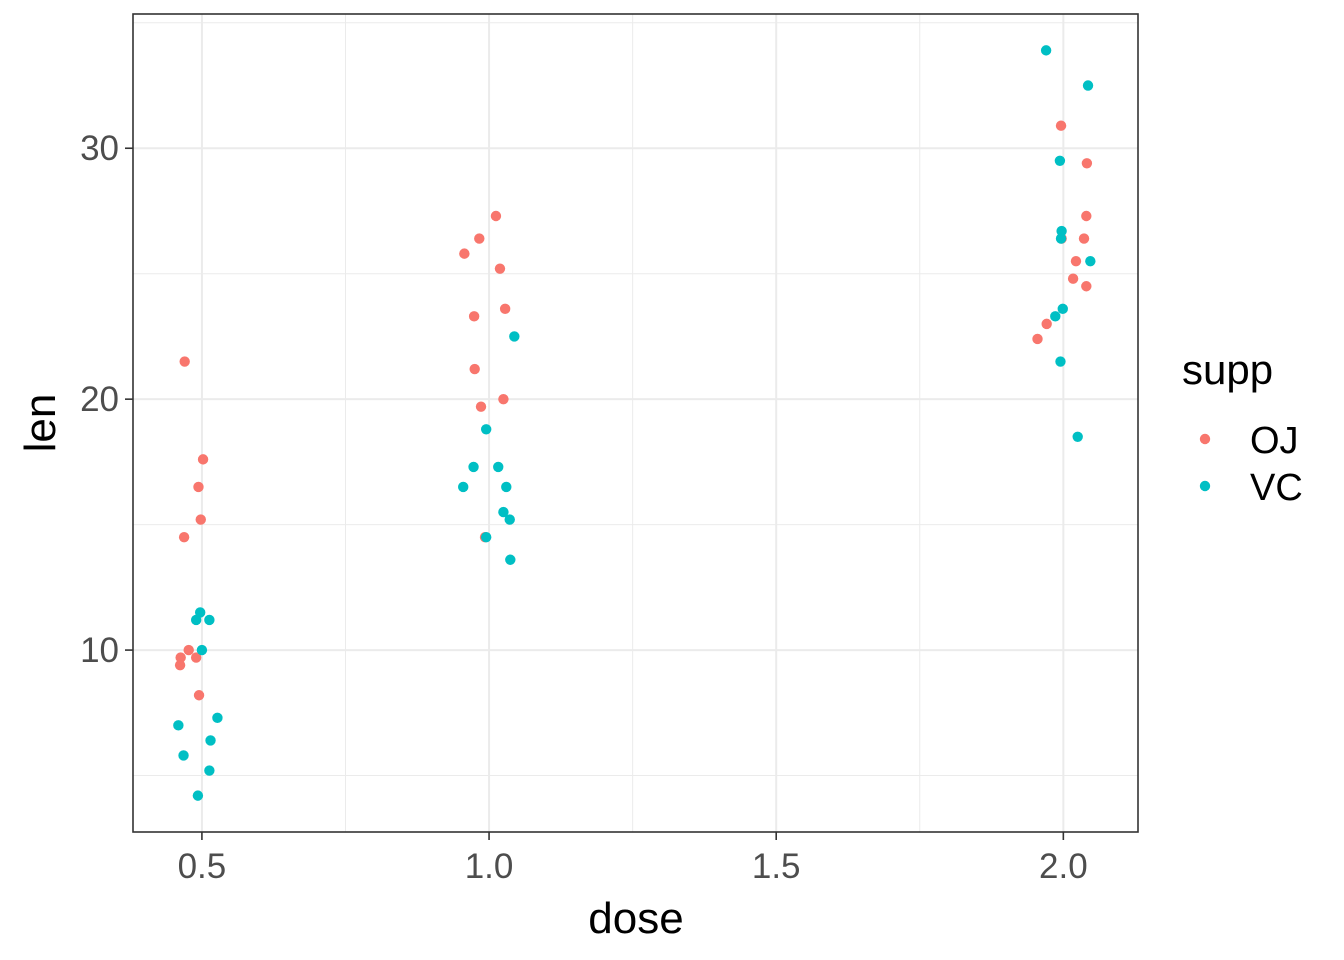  What do you see at coordinates (776, 866) in the screenshot?
I see `x-tick-label: 1.5` at bounding box center [776, 866].